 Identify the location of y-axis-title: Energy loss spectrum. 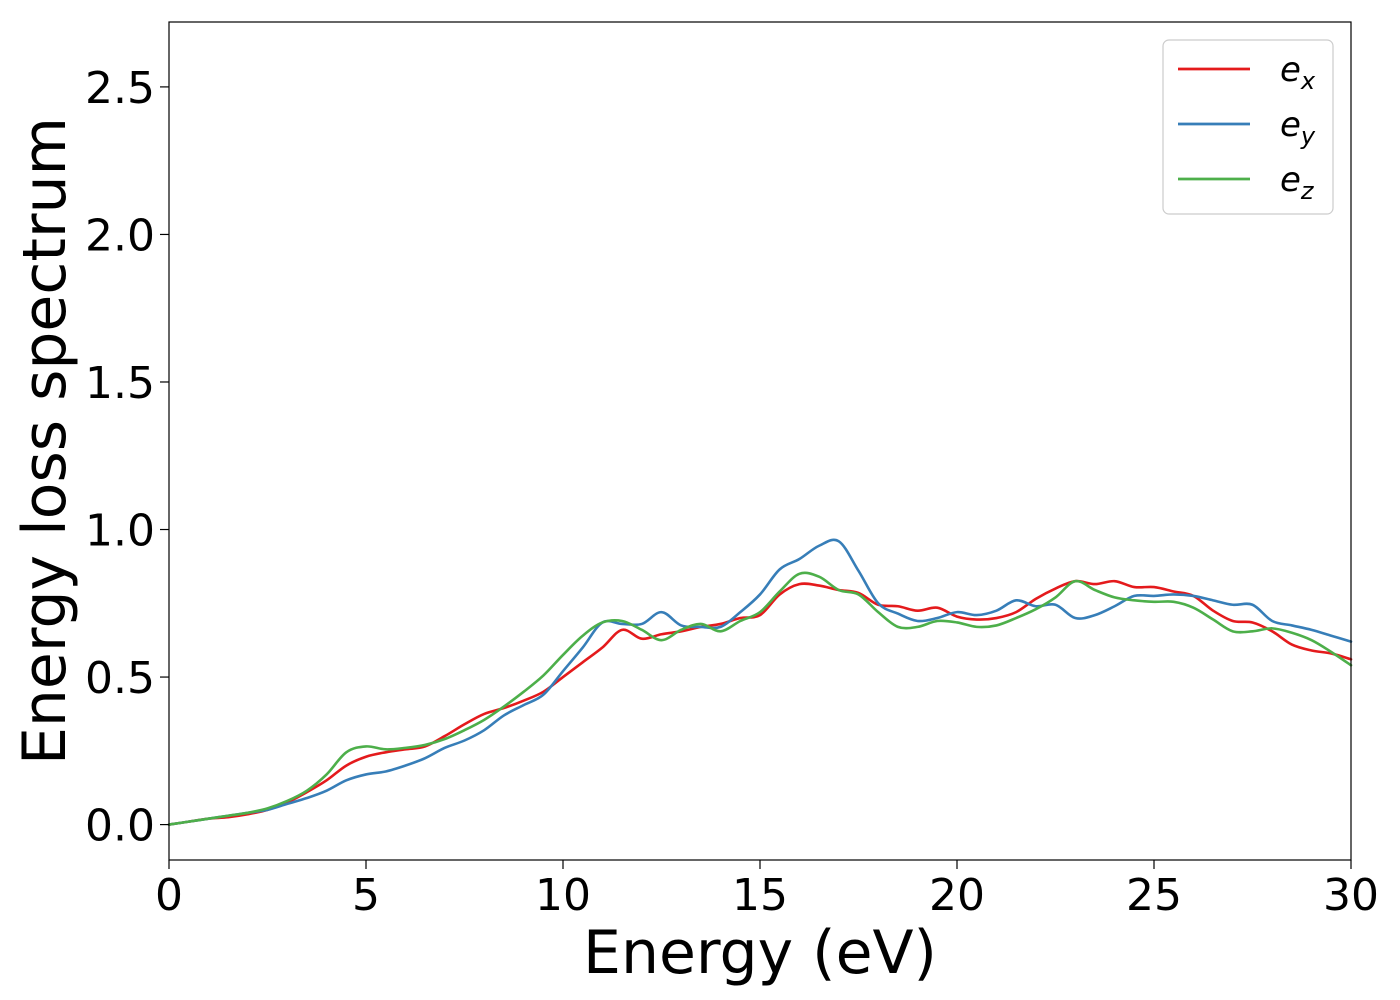
(45, 441).